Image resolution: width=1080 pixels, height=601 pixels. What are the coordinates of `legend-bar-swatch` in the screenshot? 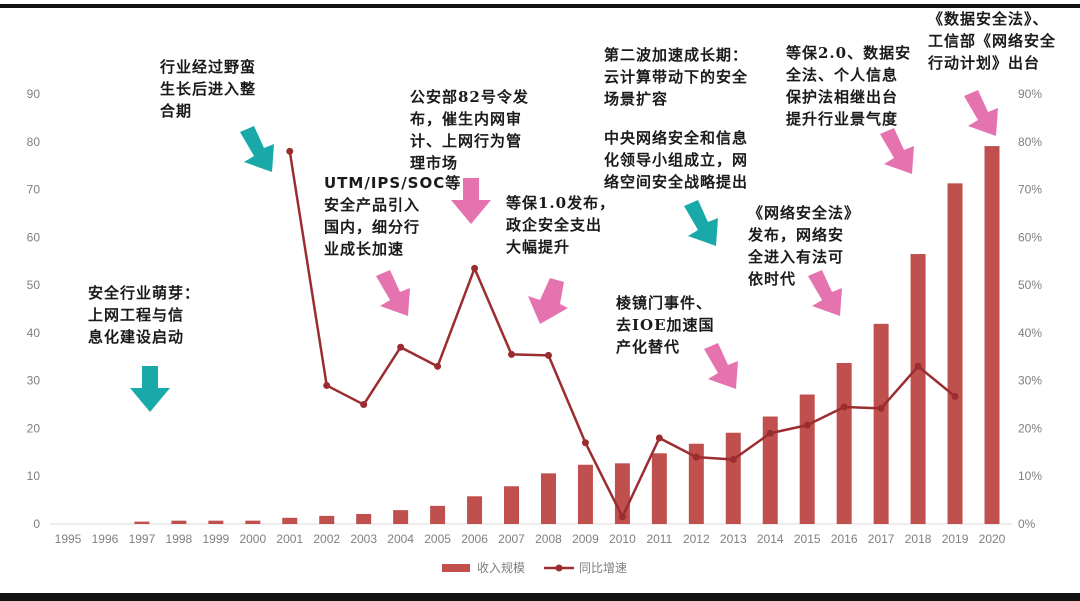 It's located at (456, 568).